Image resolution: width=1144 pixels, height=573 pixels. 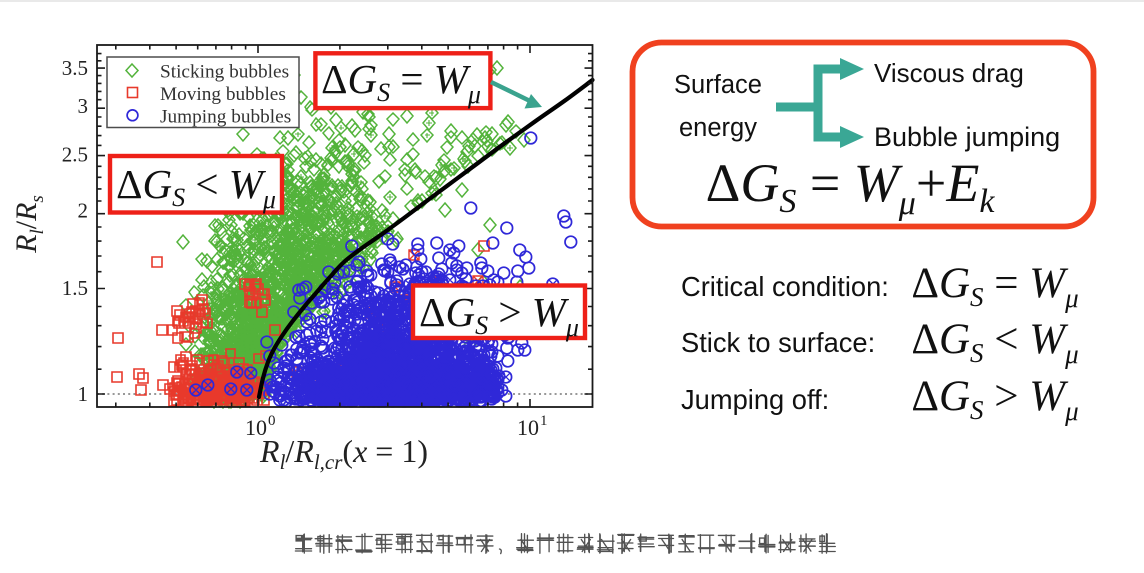 What do you see at coordinates (785, 286) in the screenshot?
I see `svg-text: Critical condition:` at bounding box center [785, 286].